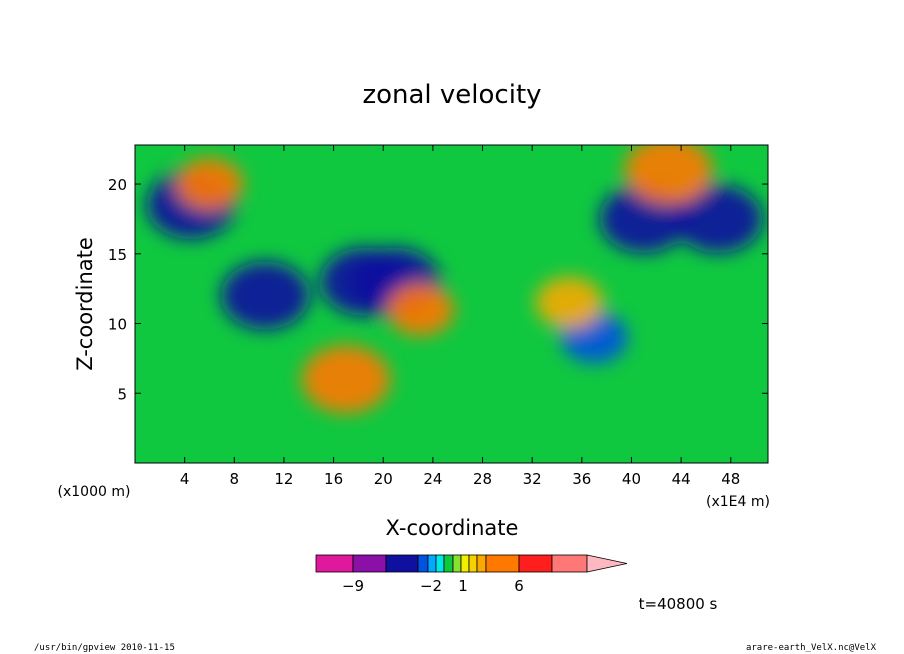 This screenshot has height=654, width=904. Describe the element at coordinates (85, 304) in the screenshot. I see `y-axis-label: Z-coordinate` at that location.